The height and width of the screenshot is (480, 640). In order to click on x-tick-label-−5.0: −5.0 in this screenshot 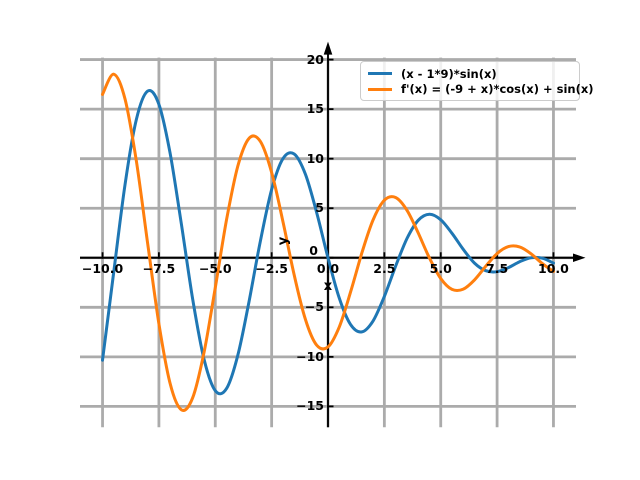, I will do `click(215, 268)`.